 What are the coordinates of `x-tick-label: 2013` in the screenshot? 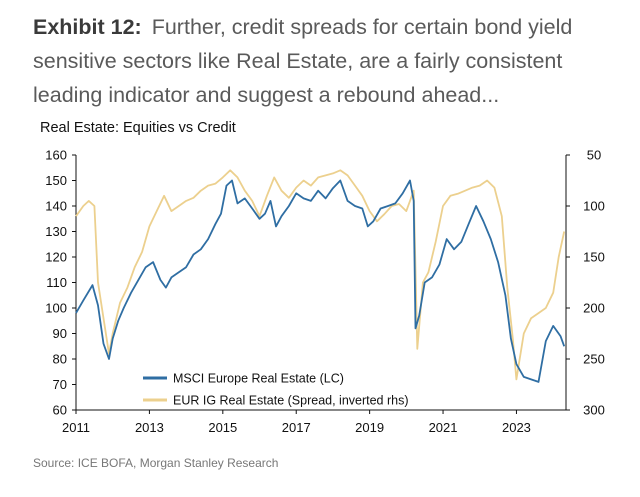 It's located at (149, 427).